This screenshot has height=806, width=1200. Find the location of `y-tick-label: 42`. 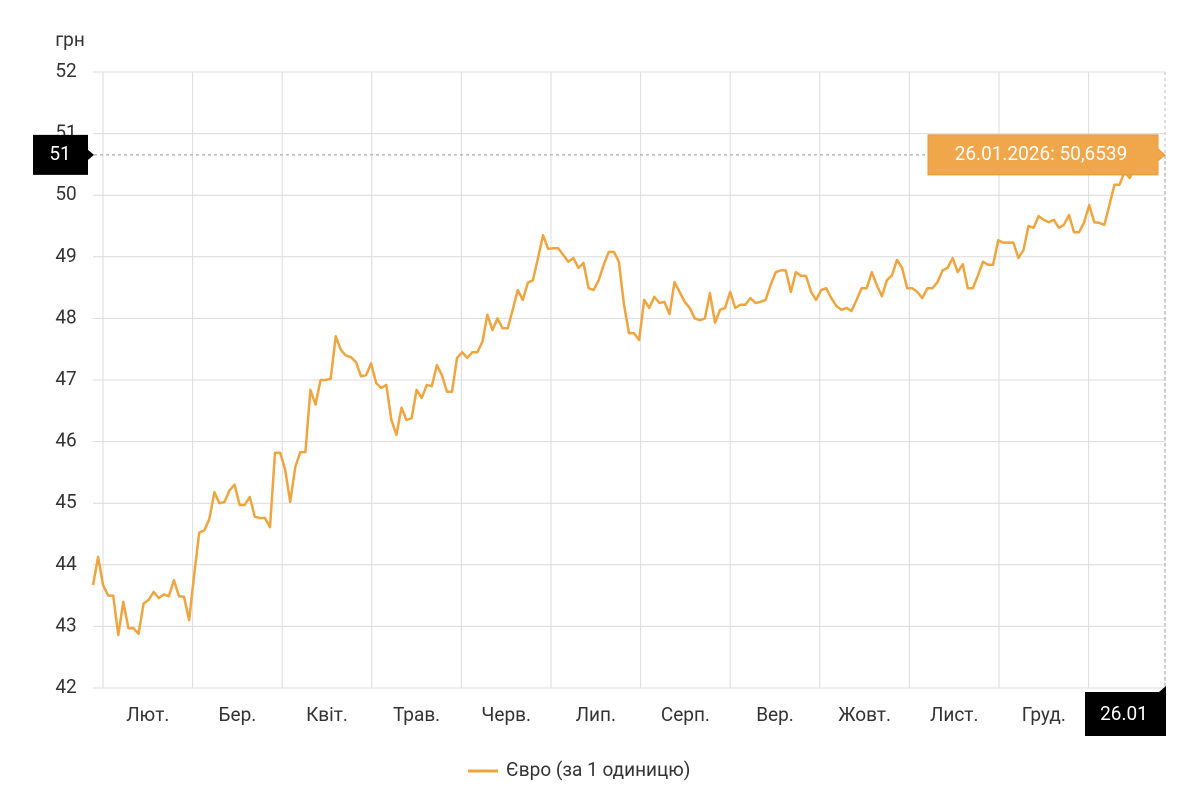

y-tick-label: 42 is located at coordinates (65, 686).